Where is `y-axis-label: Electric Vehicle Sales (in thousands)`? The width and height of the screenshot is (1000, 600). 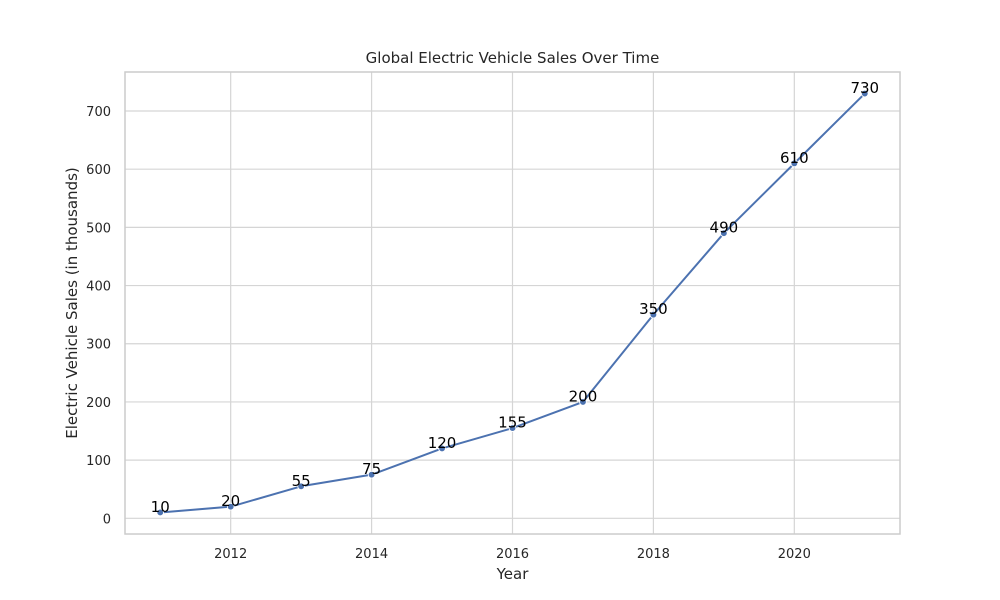 y-axis-label: Electric Vehicle Sales (in thousands) is located at coordinates (72, 303).